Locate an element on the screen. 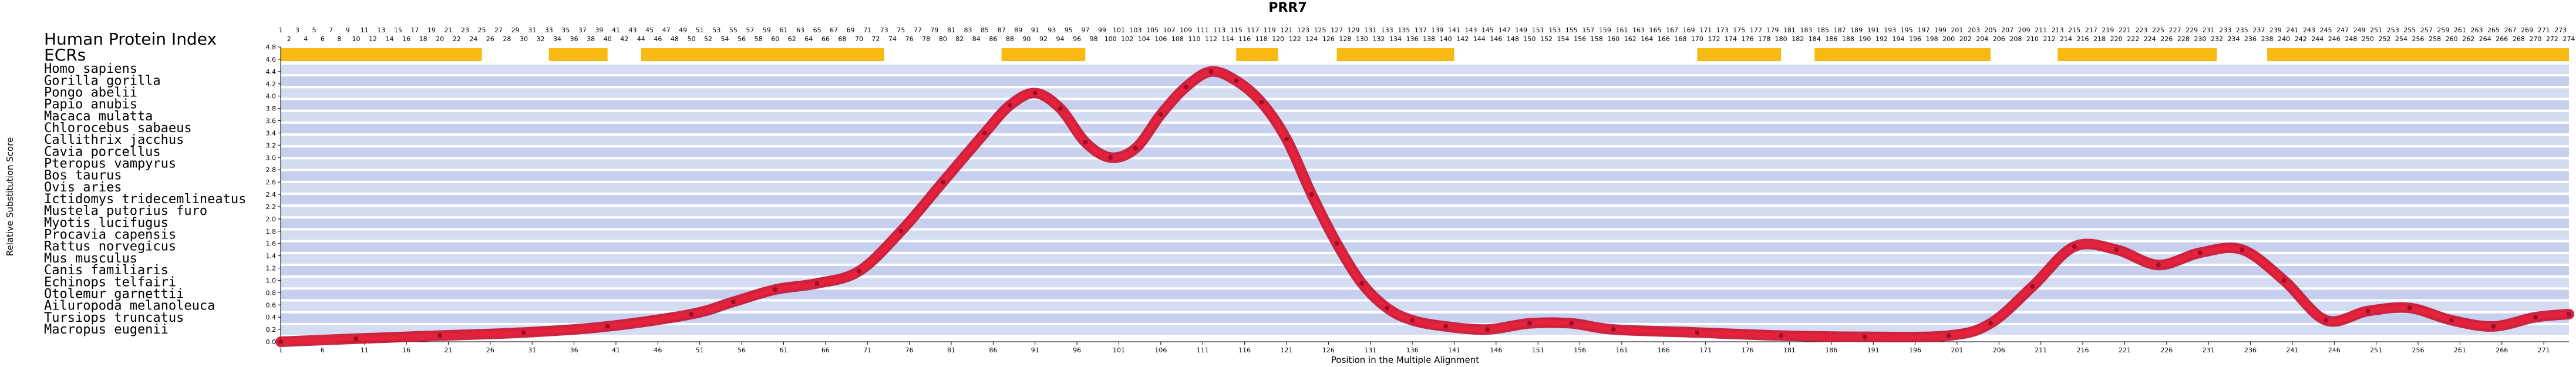 The width and height of the screenshot is (2576, 367). species-label: Otolemur garnettii is located at coordinates (114, 294).